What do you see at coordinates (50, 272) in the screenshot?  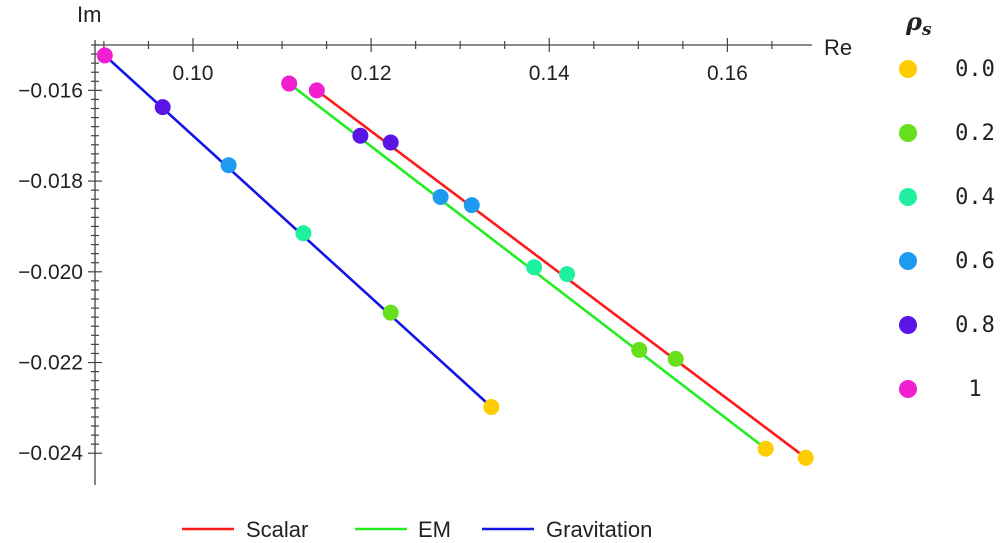 I see `y-tick-label: −0.020` at bounding box center [50, 272].